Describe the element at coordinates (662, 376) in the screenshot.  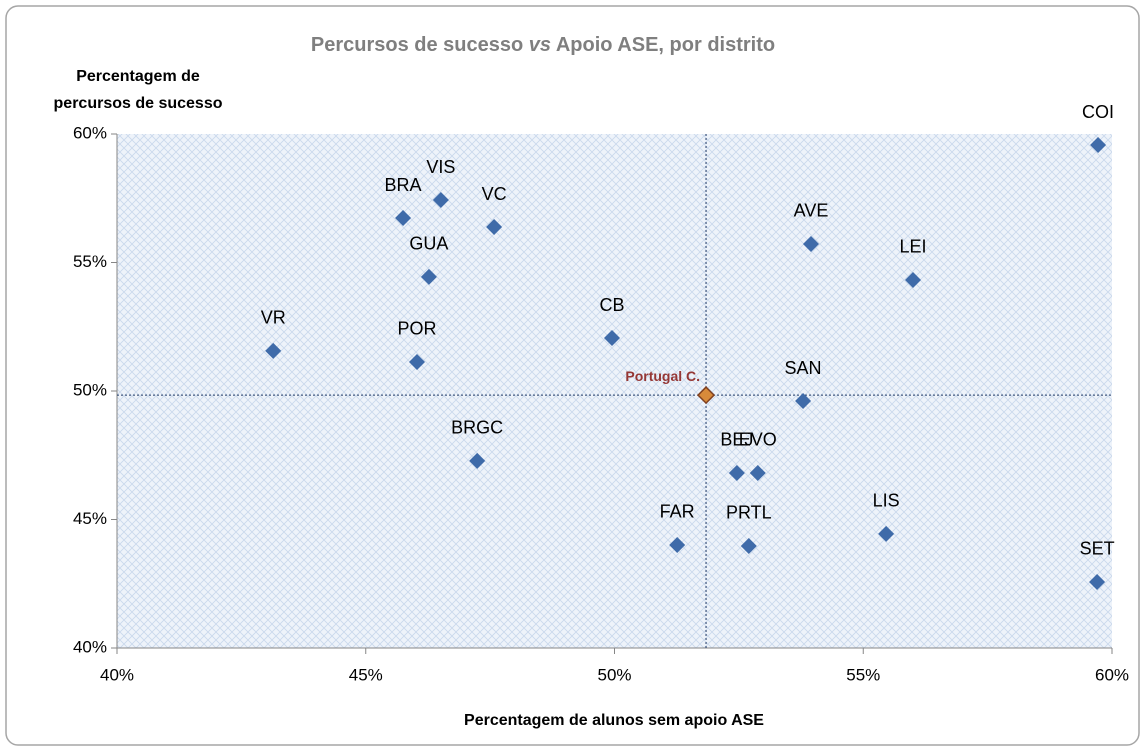
I see `point-label: Portugal C.` at that location.